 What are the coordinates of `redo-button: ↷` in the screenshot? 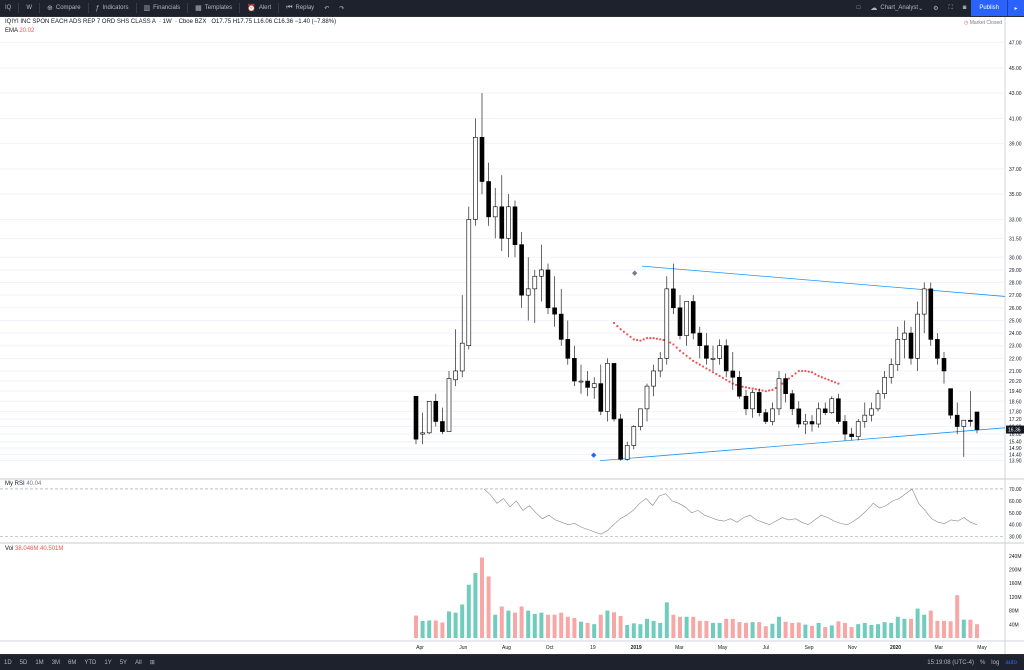 It's located at (341, 8).